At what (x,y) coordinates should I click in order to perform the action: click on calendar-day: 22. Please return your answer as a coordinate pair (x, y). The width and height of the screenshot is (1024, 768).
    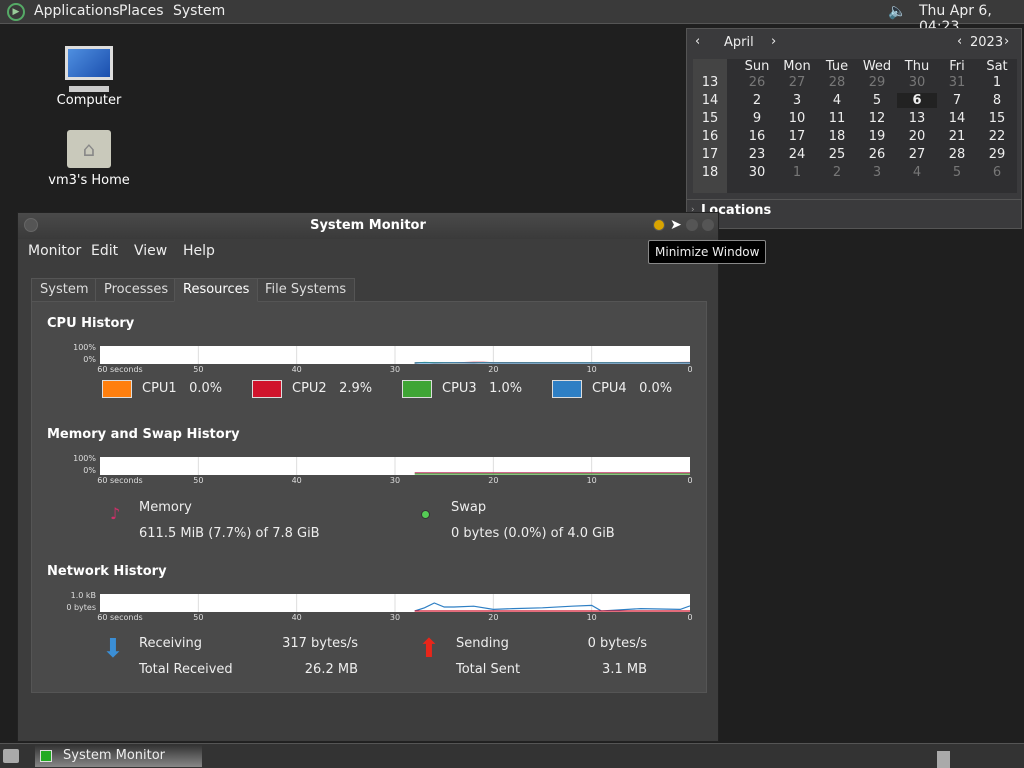
    Looking at the image, I should click on (997, 136).